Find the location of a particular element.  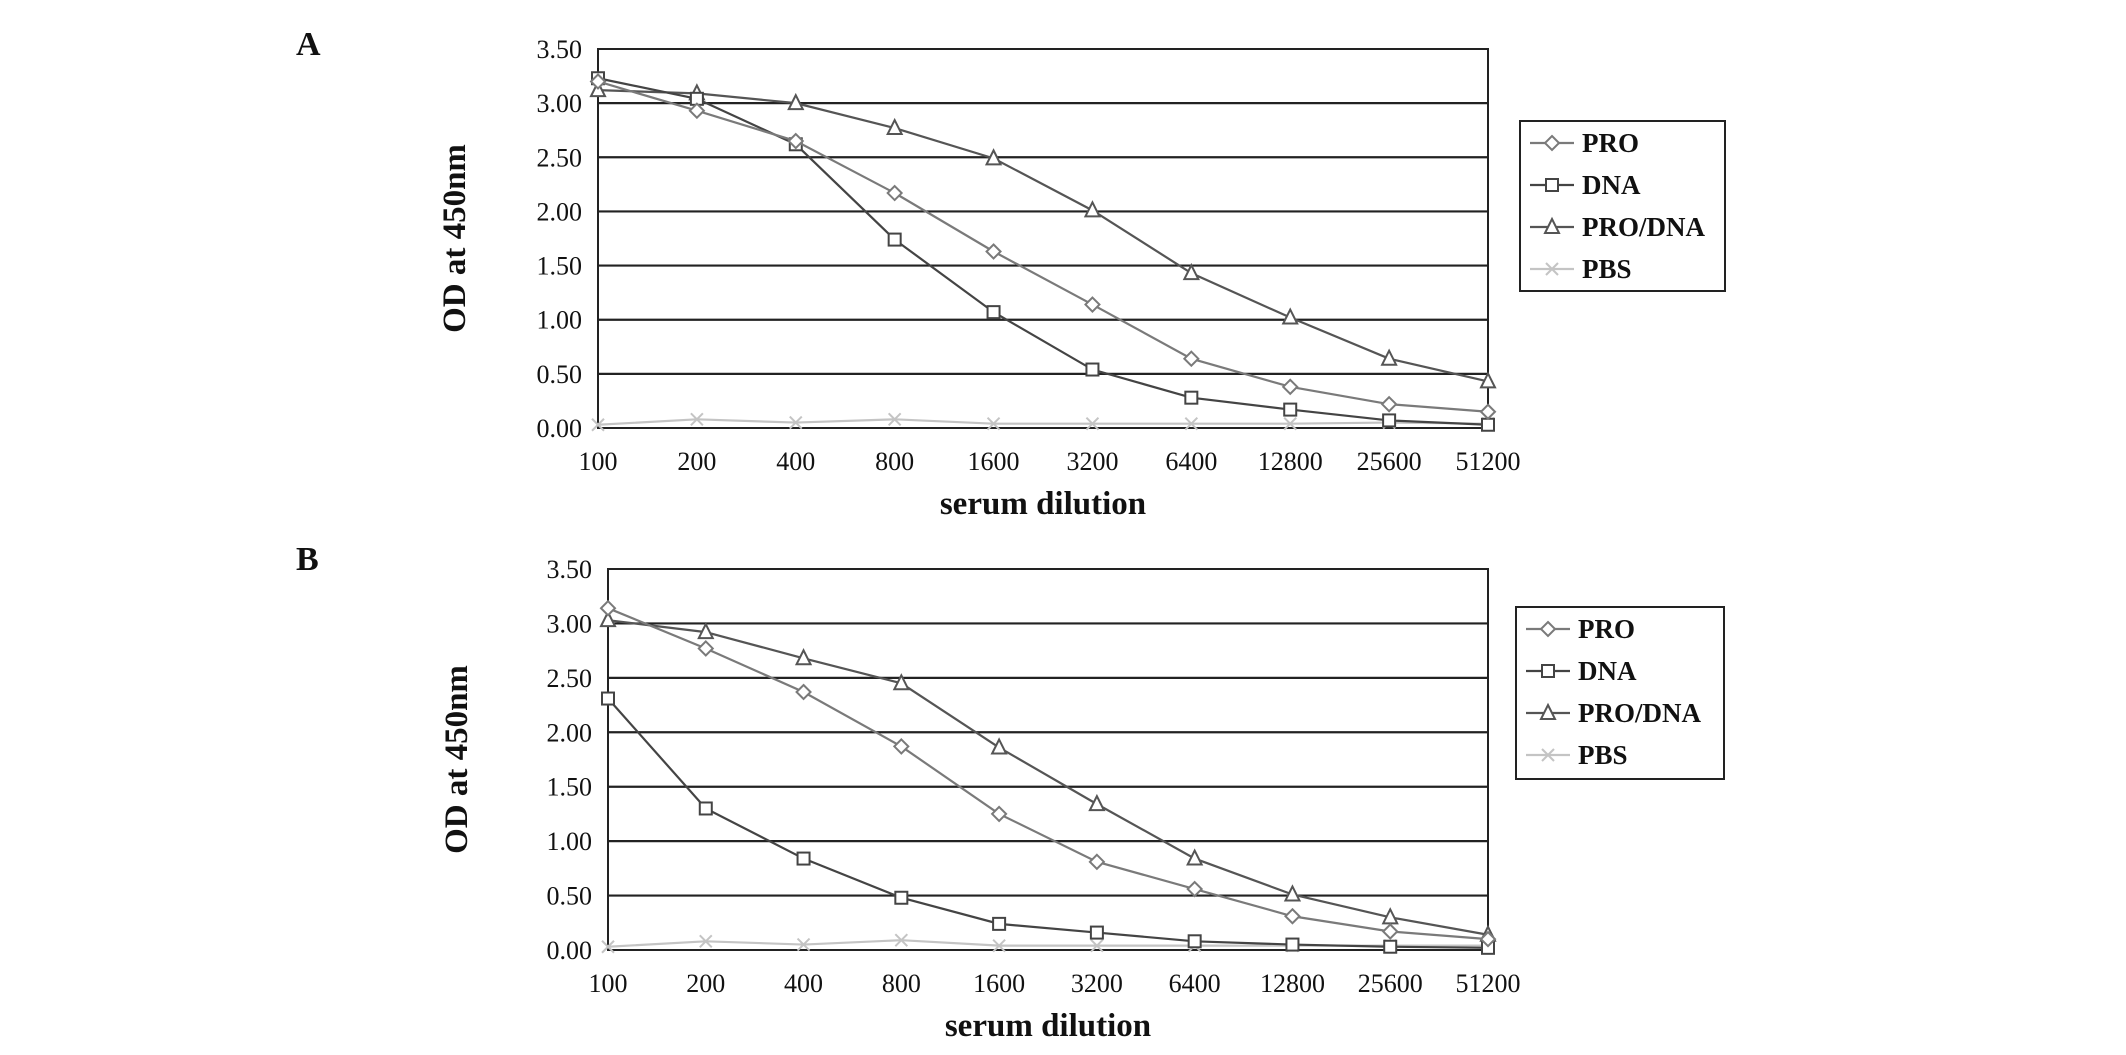

series-line-pro-dna is located at coordinates (1048, 777).